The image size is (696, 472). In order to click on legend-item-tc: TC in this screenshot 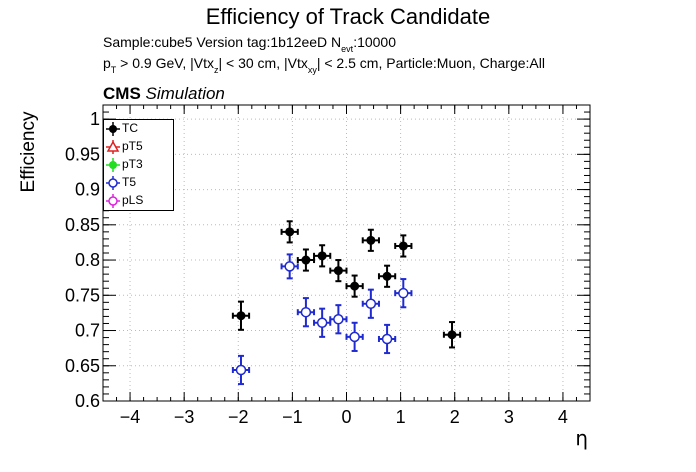, I will do `click(139, 129)`.